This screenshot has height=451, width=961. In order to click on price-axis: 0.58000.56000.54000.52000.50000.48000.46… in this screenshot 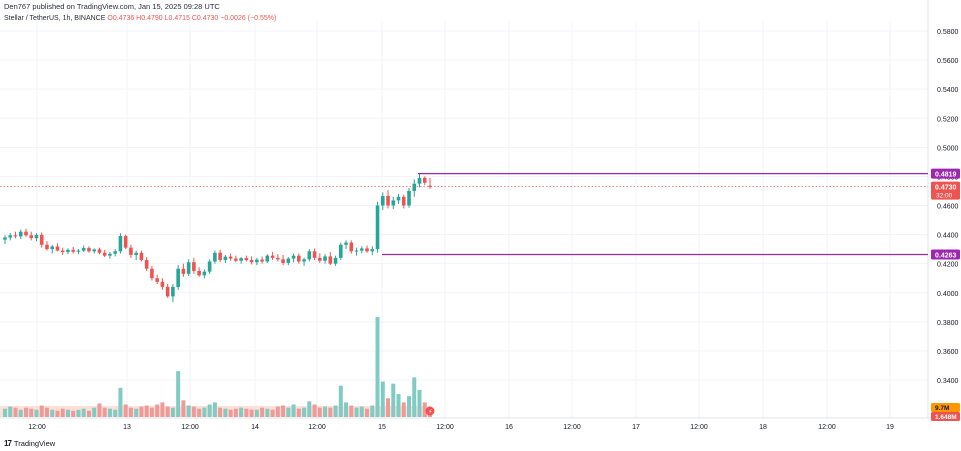, I will do `click(945, 207)`.